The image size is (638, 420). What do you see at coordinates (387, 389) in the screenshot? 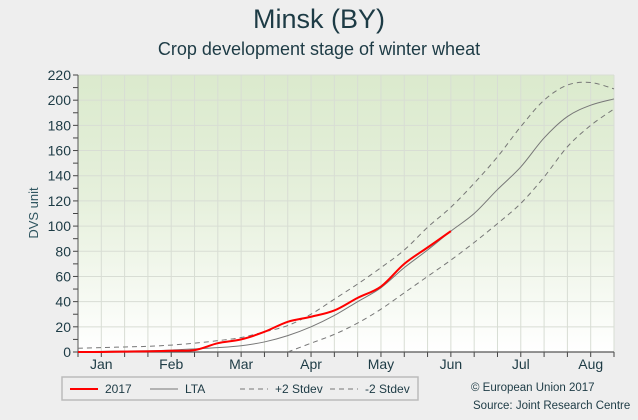
I see `legend-label: -2 Stdev` at bounding box center [387, 389].